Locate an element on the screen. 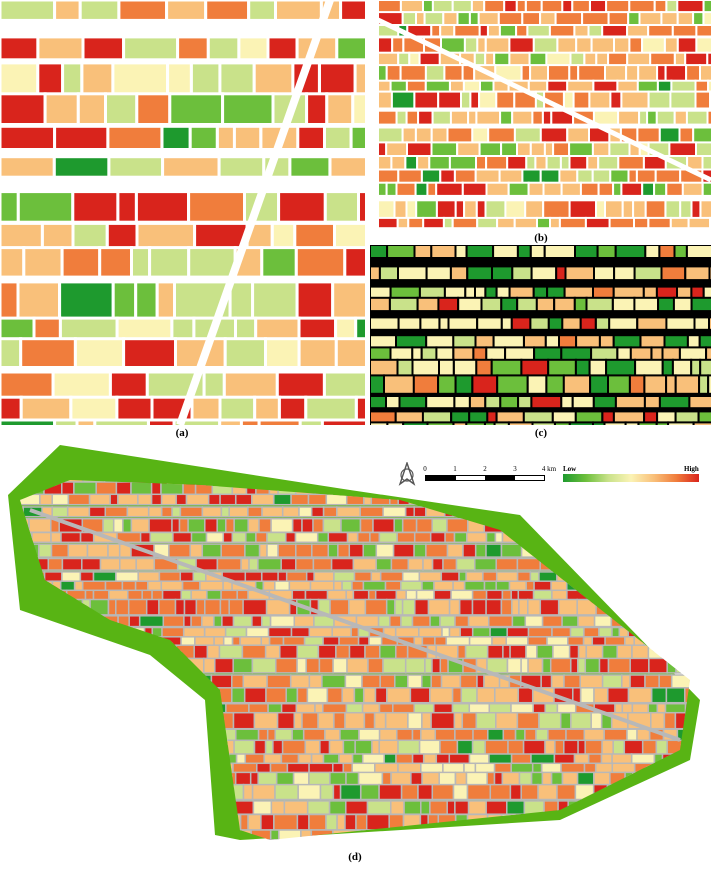  legend-high-label: High is located at coordinates (691, 469).